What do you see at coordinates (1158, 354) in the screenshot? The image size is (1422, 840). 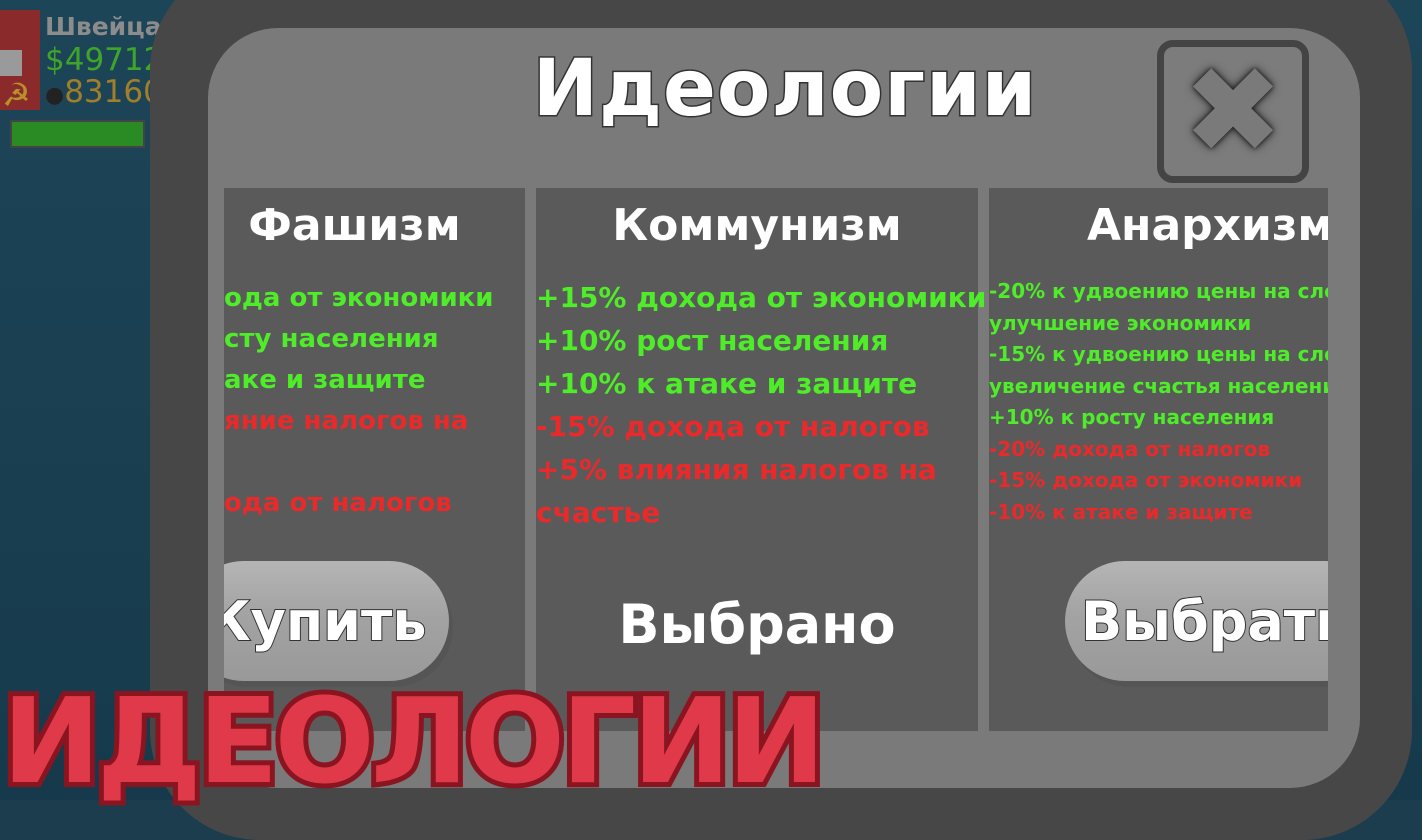 I see `effect-line: -15% к удвоению цены на сле,` at bounding box center [1158, 354].